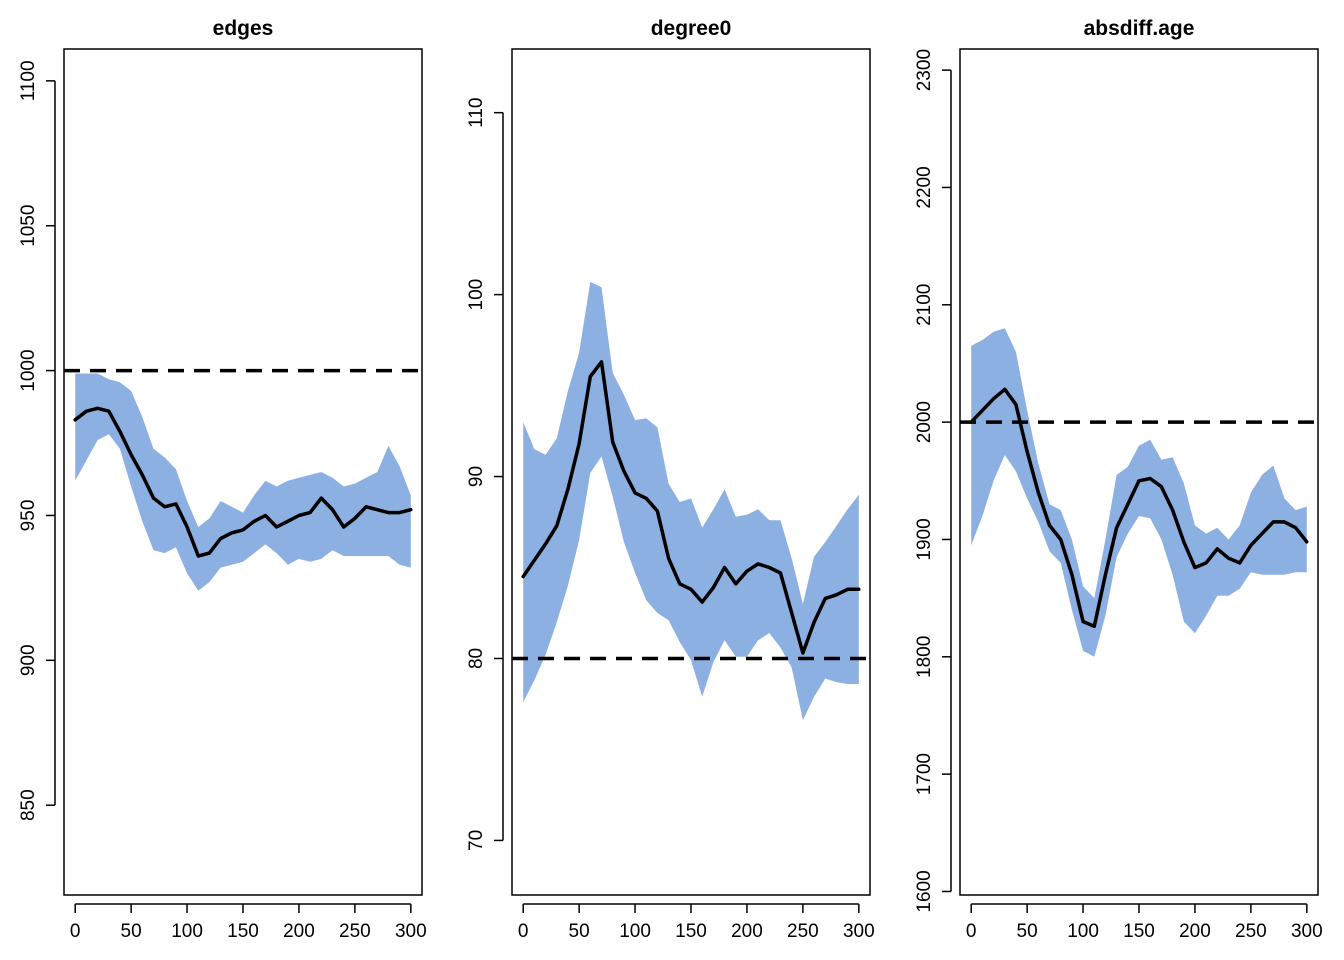 Image resolution: width=1344 pixels, height=960 pixels. I want to click on edges-x-tick-label: 50, so click(131, 931).